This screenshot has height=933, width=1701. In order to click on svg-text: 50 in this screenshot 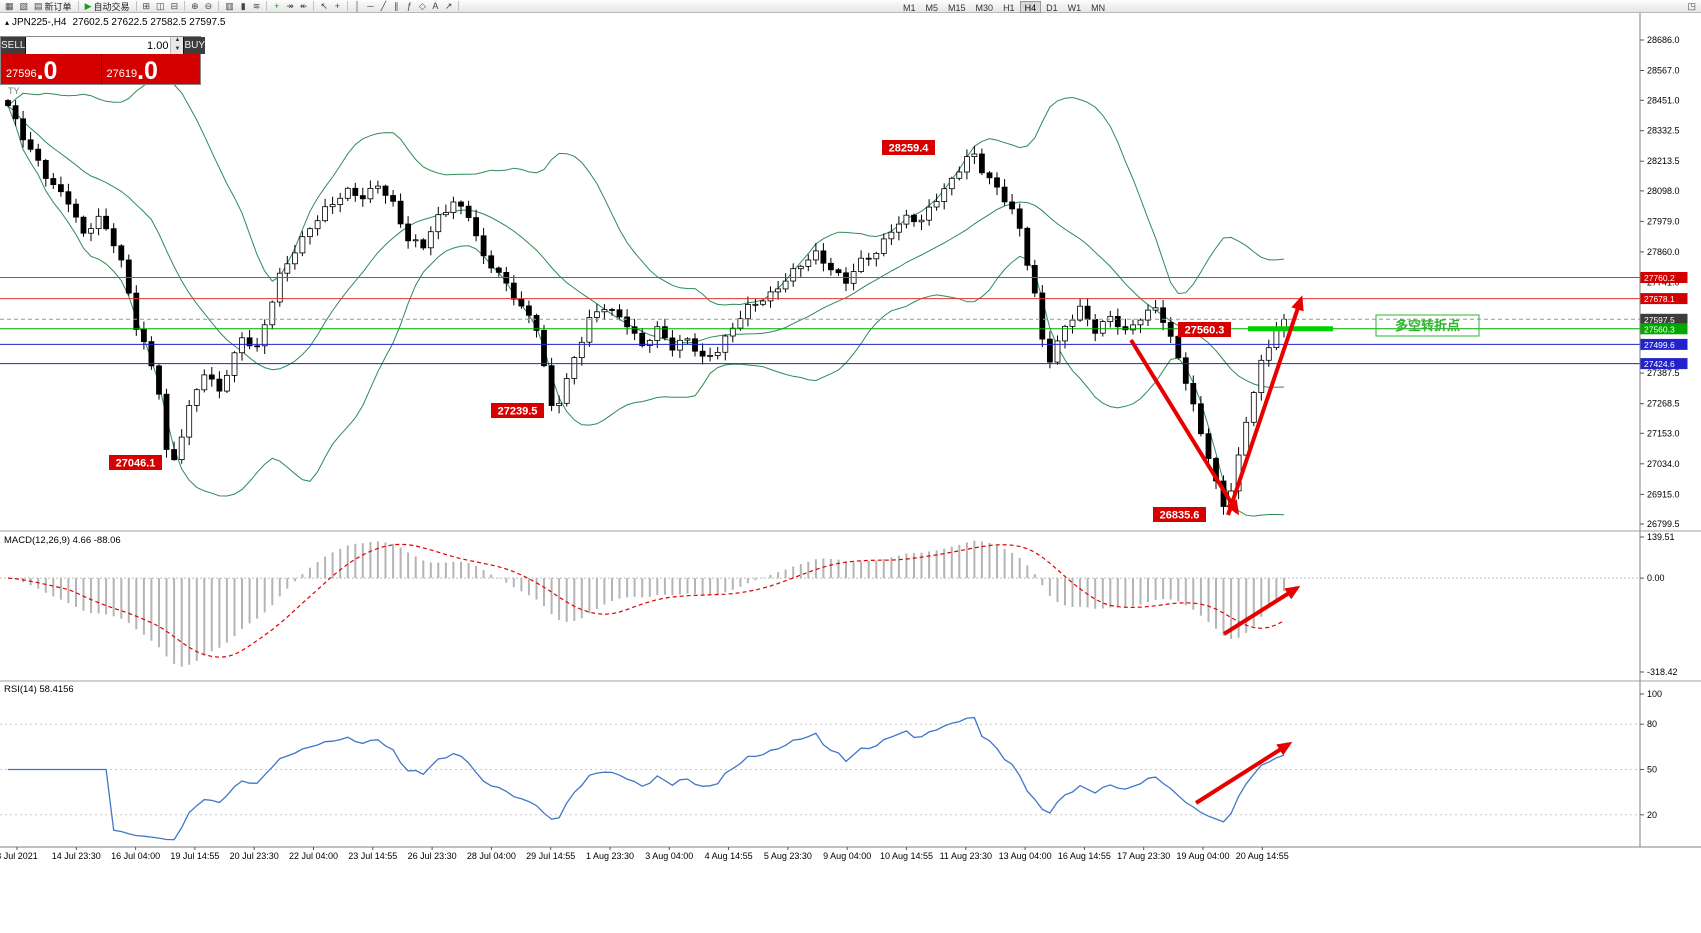, I will do `click(1652, 770)`.